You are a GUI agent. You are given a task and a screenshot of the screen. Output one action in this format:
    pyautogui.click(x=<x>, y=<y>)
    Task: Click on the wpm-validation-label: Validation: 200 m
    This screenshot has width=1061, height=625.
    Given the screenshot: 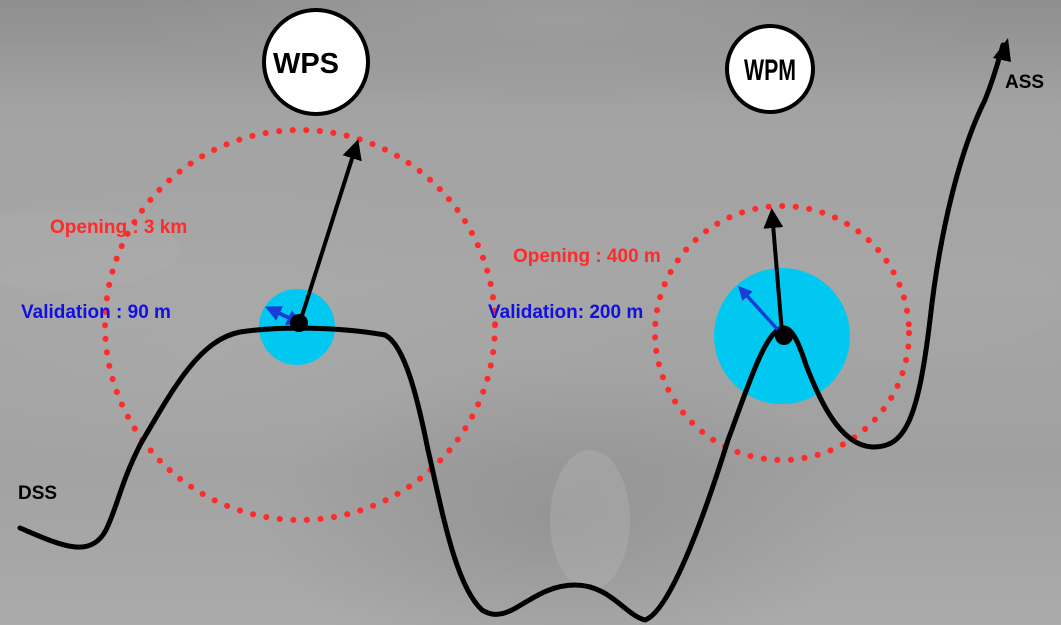 What is the action you would take?
    pyautogui.click(x=565, y=312)
    